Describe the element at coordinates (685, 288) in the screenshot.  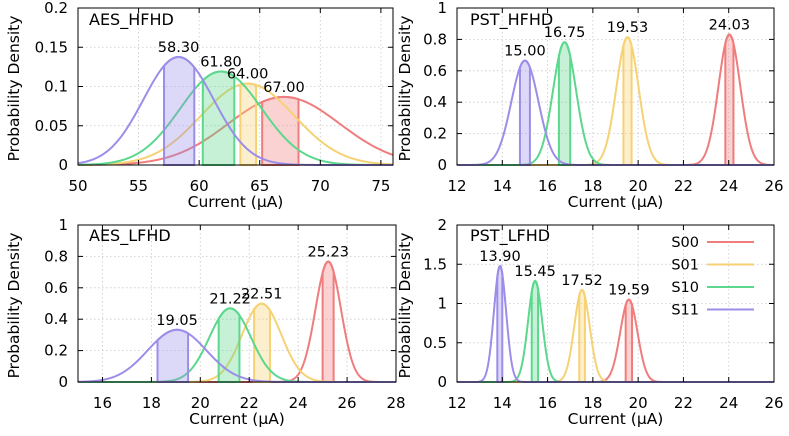
I see `legend-label: S10` at that location.